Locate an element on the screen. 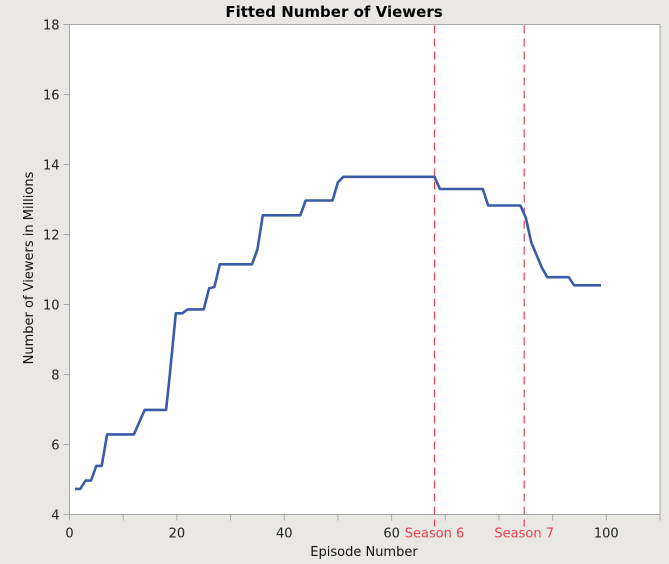 The image size is (669, 564). x-tick-label: 60 is located at coordinates (391, 534).